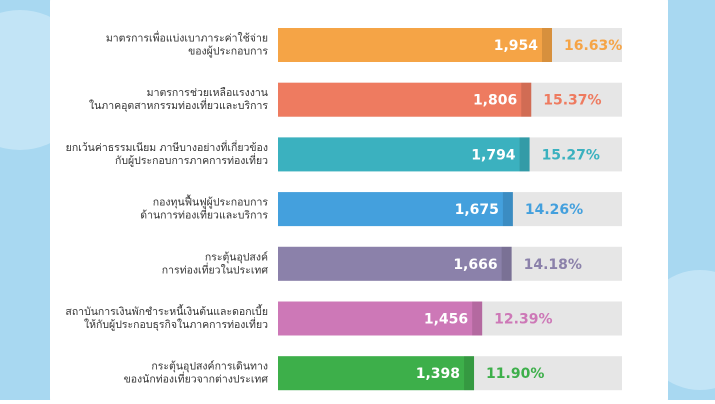 This screenshot has height=404, width=715. I want to click on value-label: 1,794, so click(493, 155).